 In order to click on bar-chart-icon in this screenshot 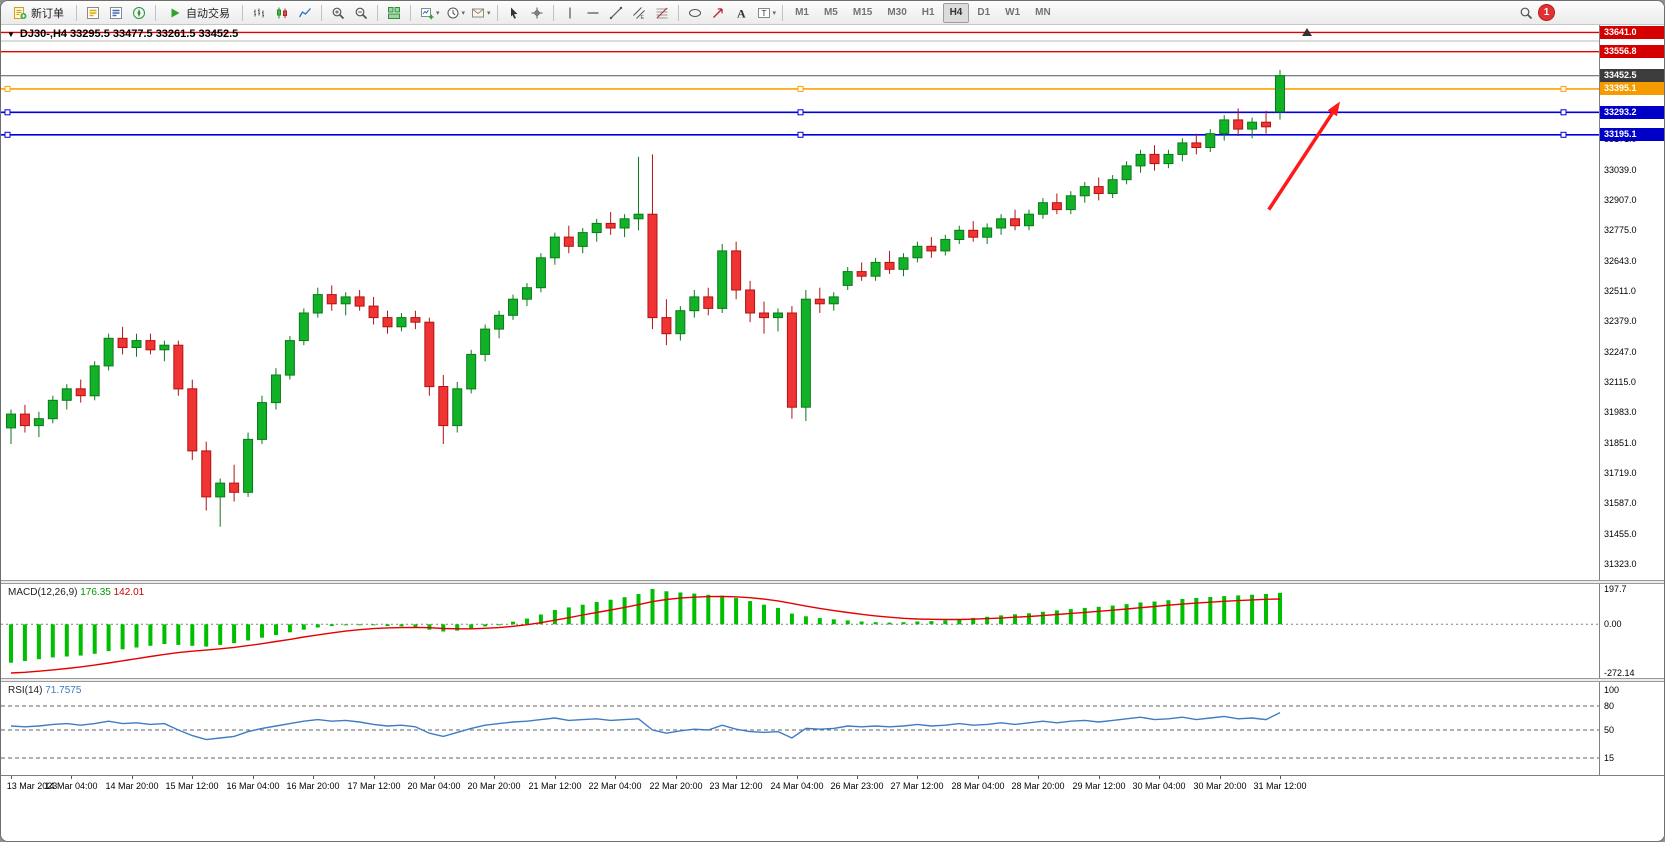, I will do `click(259, 12)`.